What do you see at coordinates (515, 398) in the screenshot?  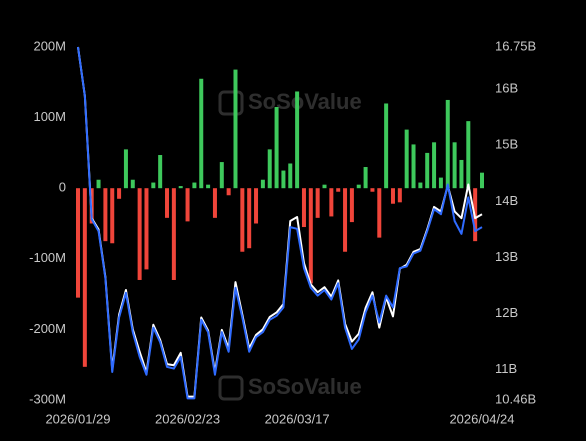 I see `y2-tick-label: 10.46B` at bounding box center [515, 398].